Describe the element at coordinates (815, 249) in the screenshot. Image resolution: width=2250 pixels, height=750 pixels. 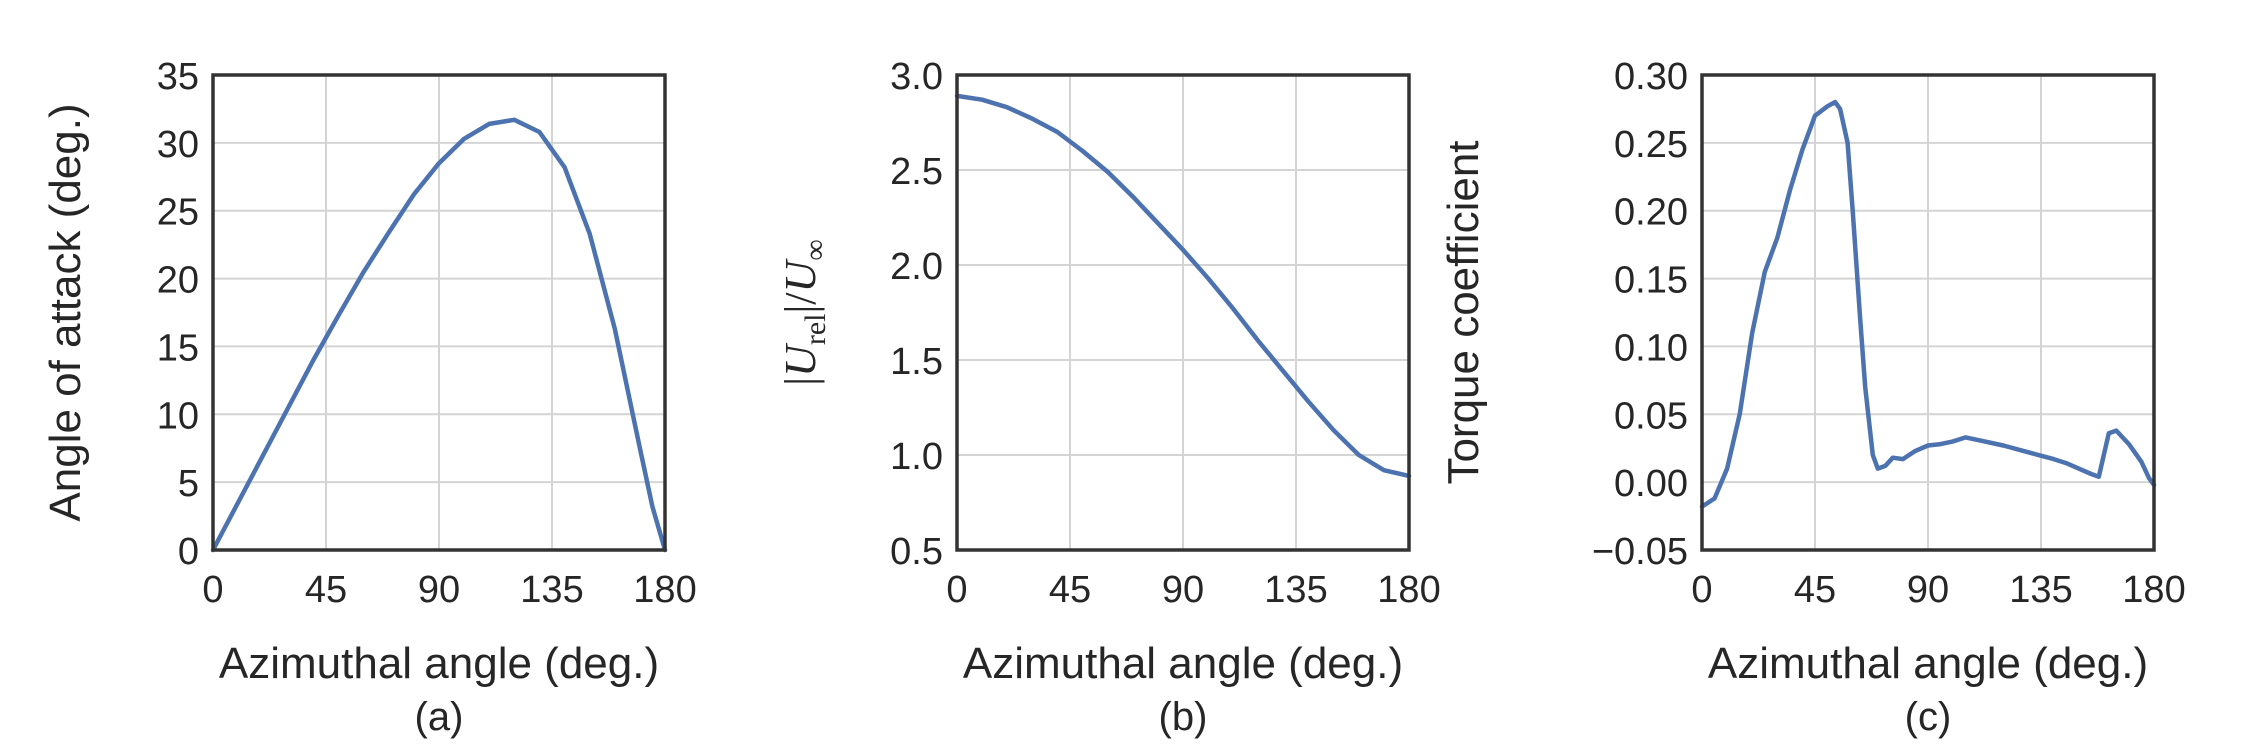
I see `y-axis-label-part: ∞` at that location.